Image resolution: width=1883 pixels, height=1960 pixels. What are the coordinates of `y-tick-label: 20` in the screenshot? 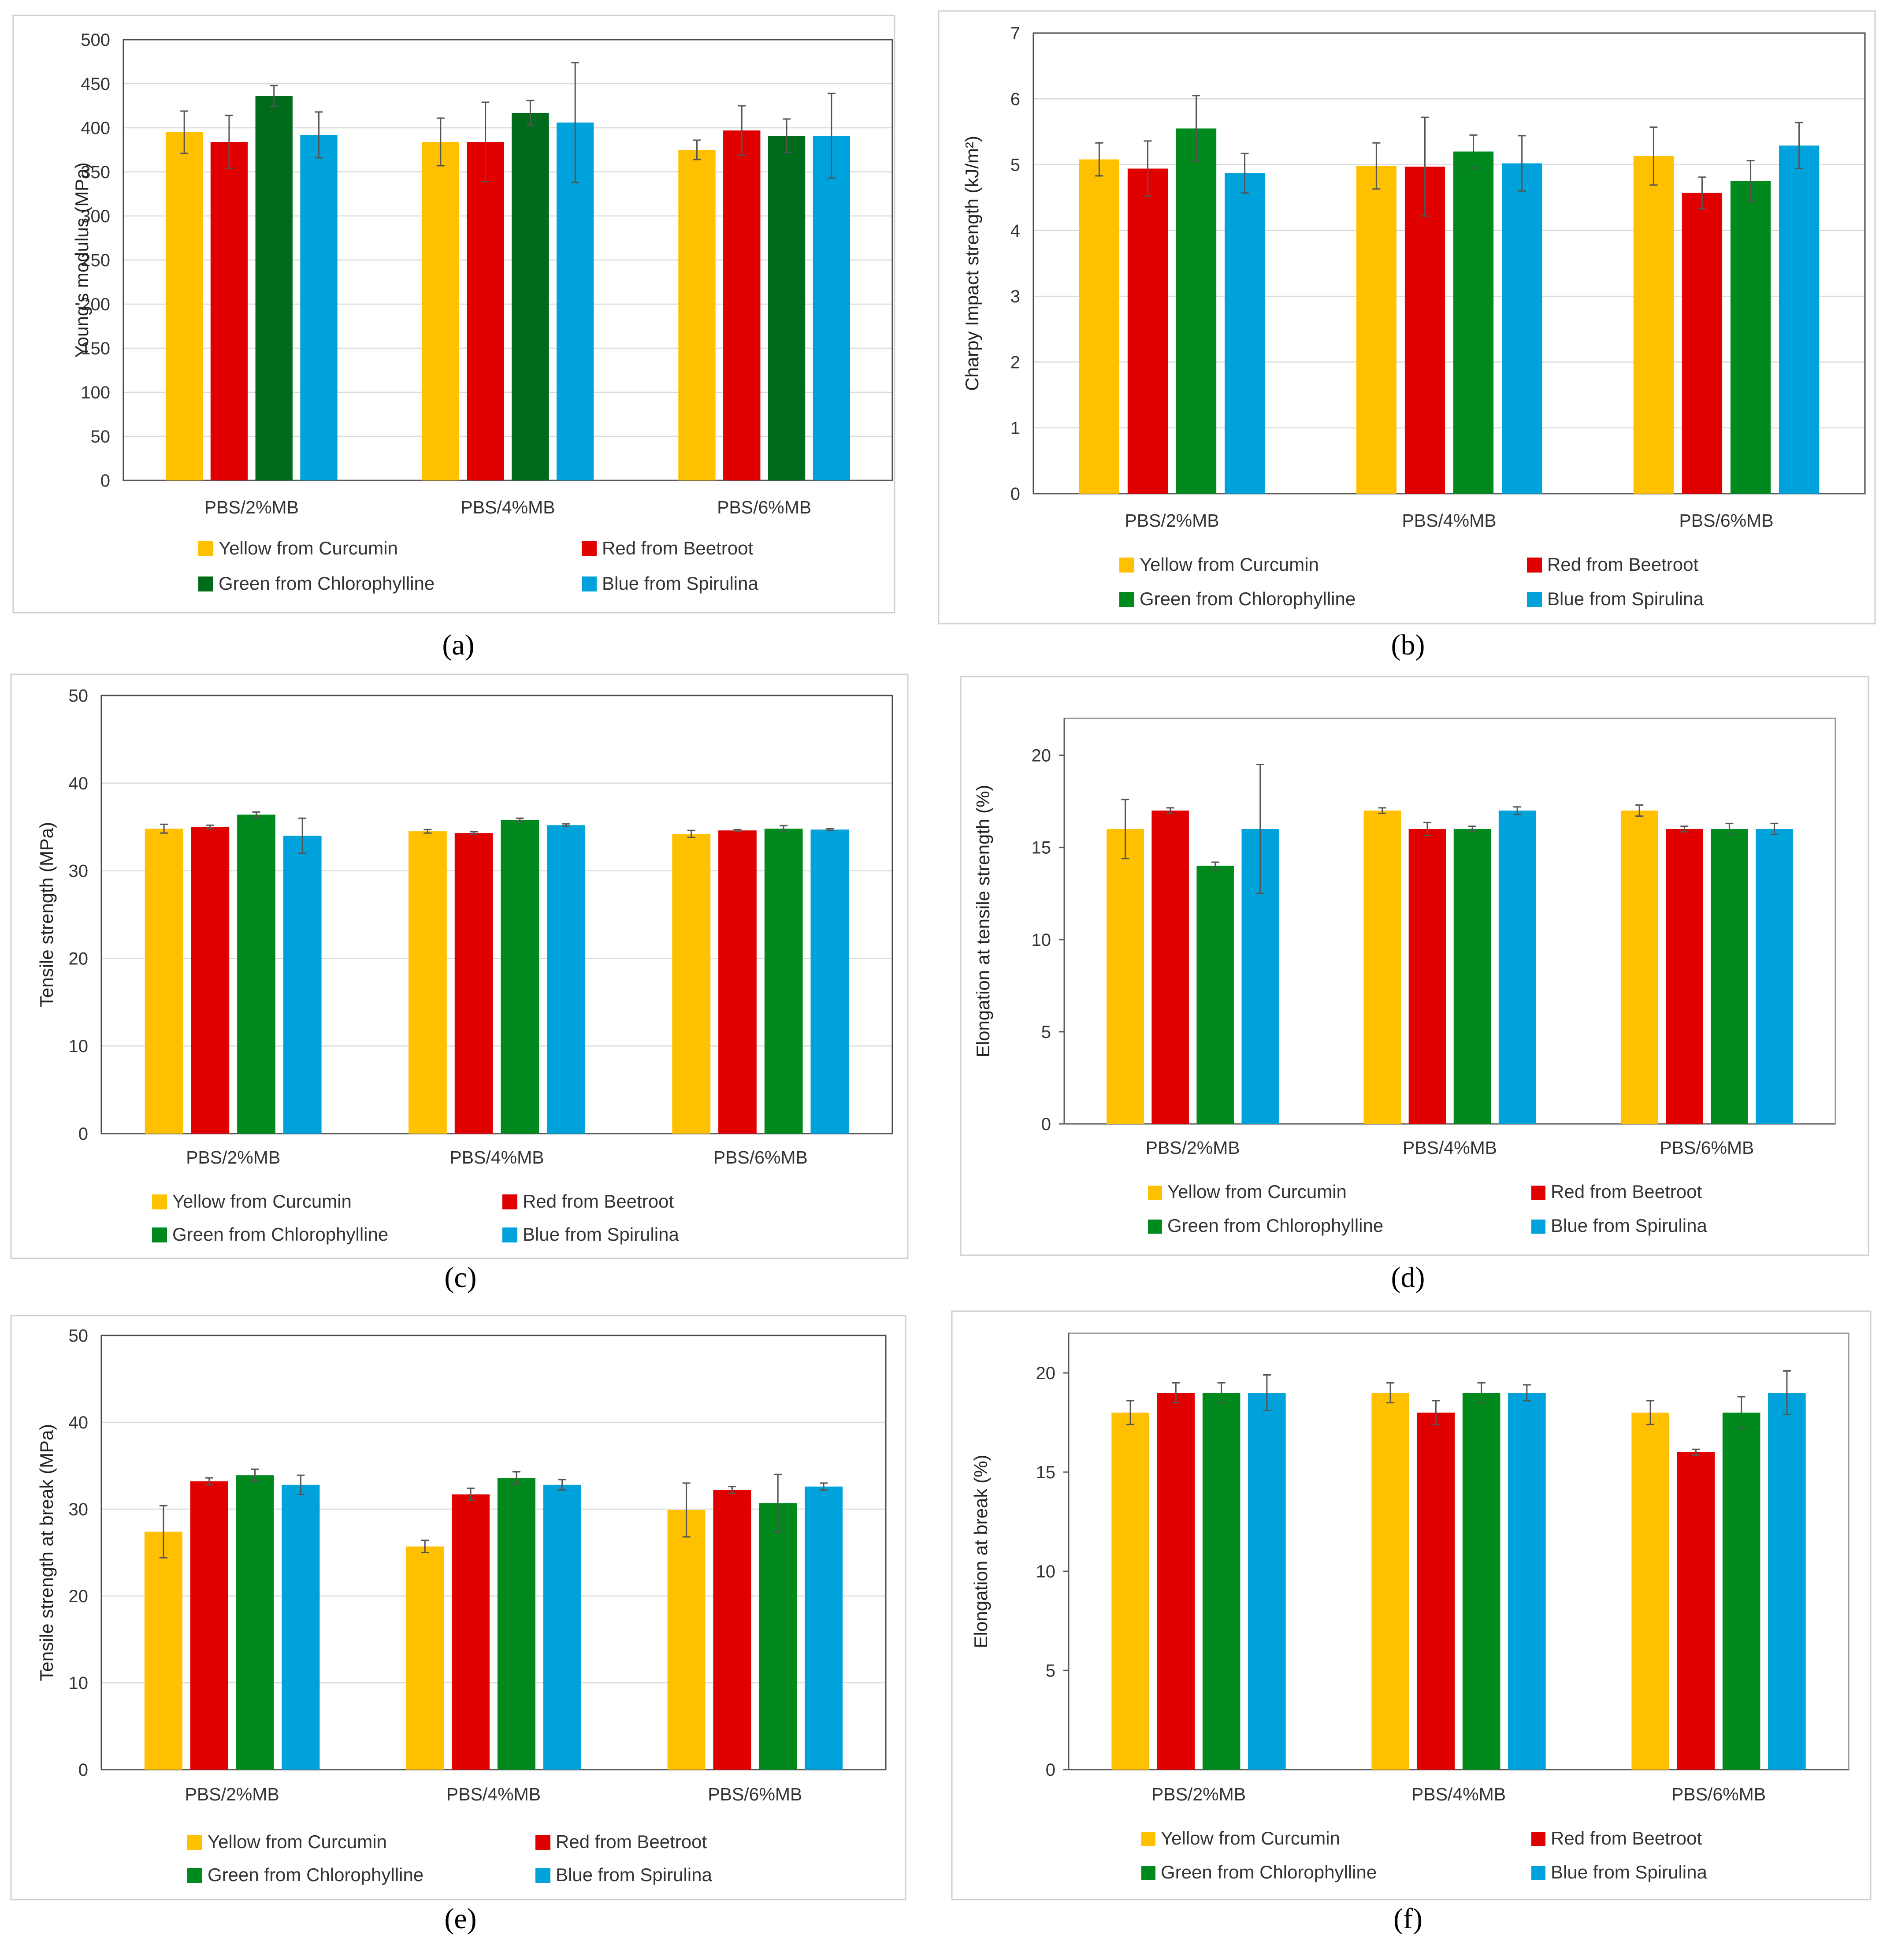 It's located at (79, 959).